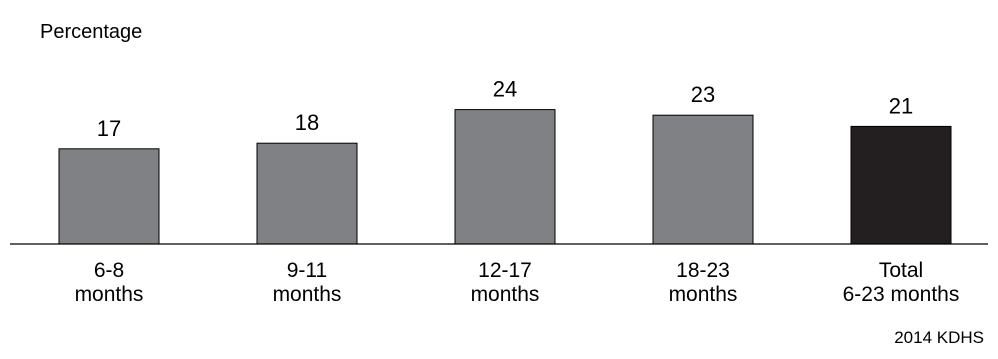 This screenshot has height=359, width=998. I want to click on x-tick-label-1-0: 9-11, so click(307, 270).